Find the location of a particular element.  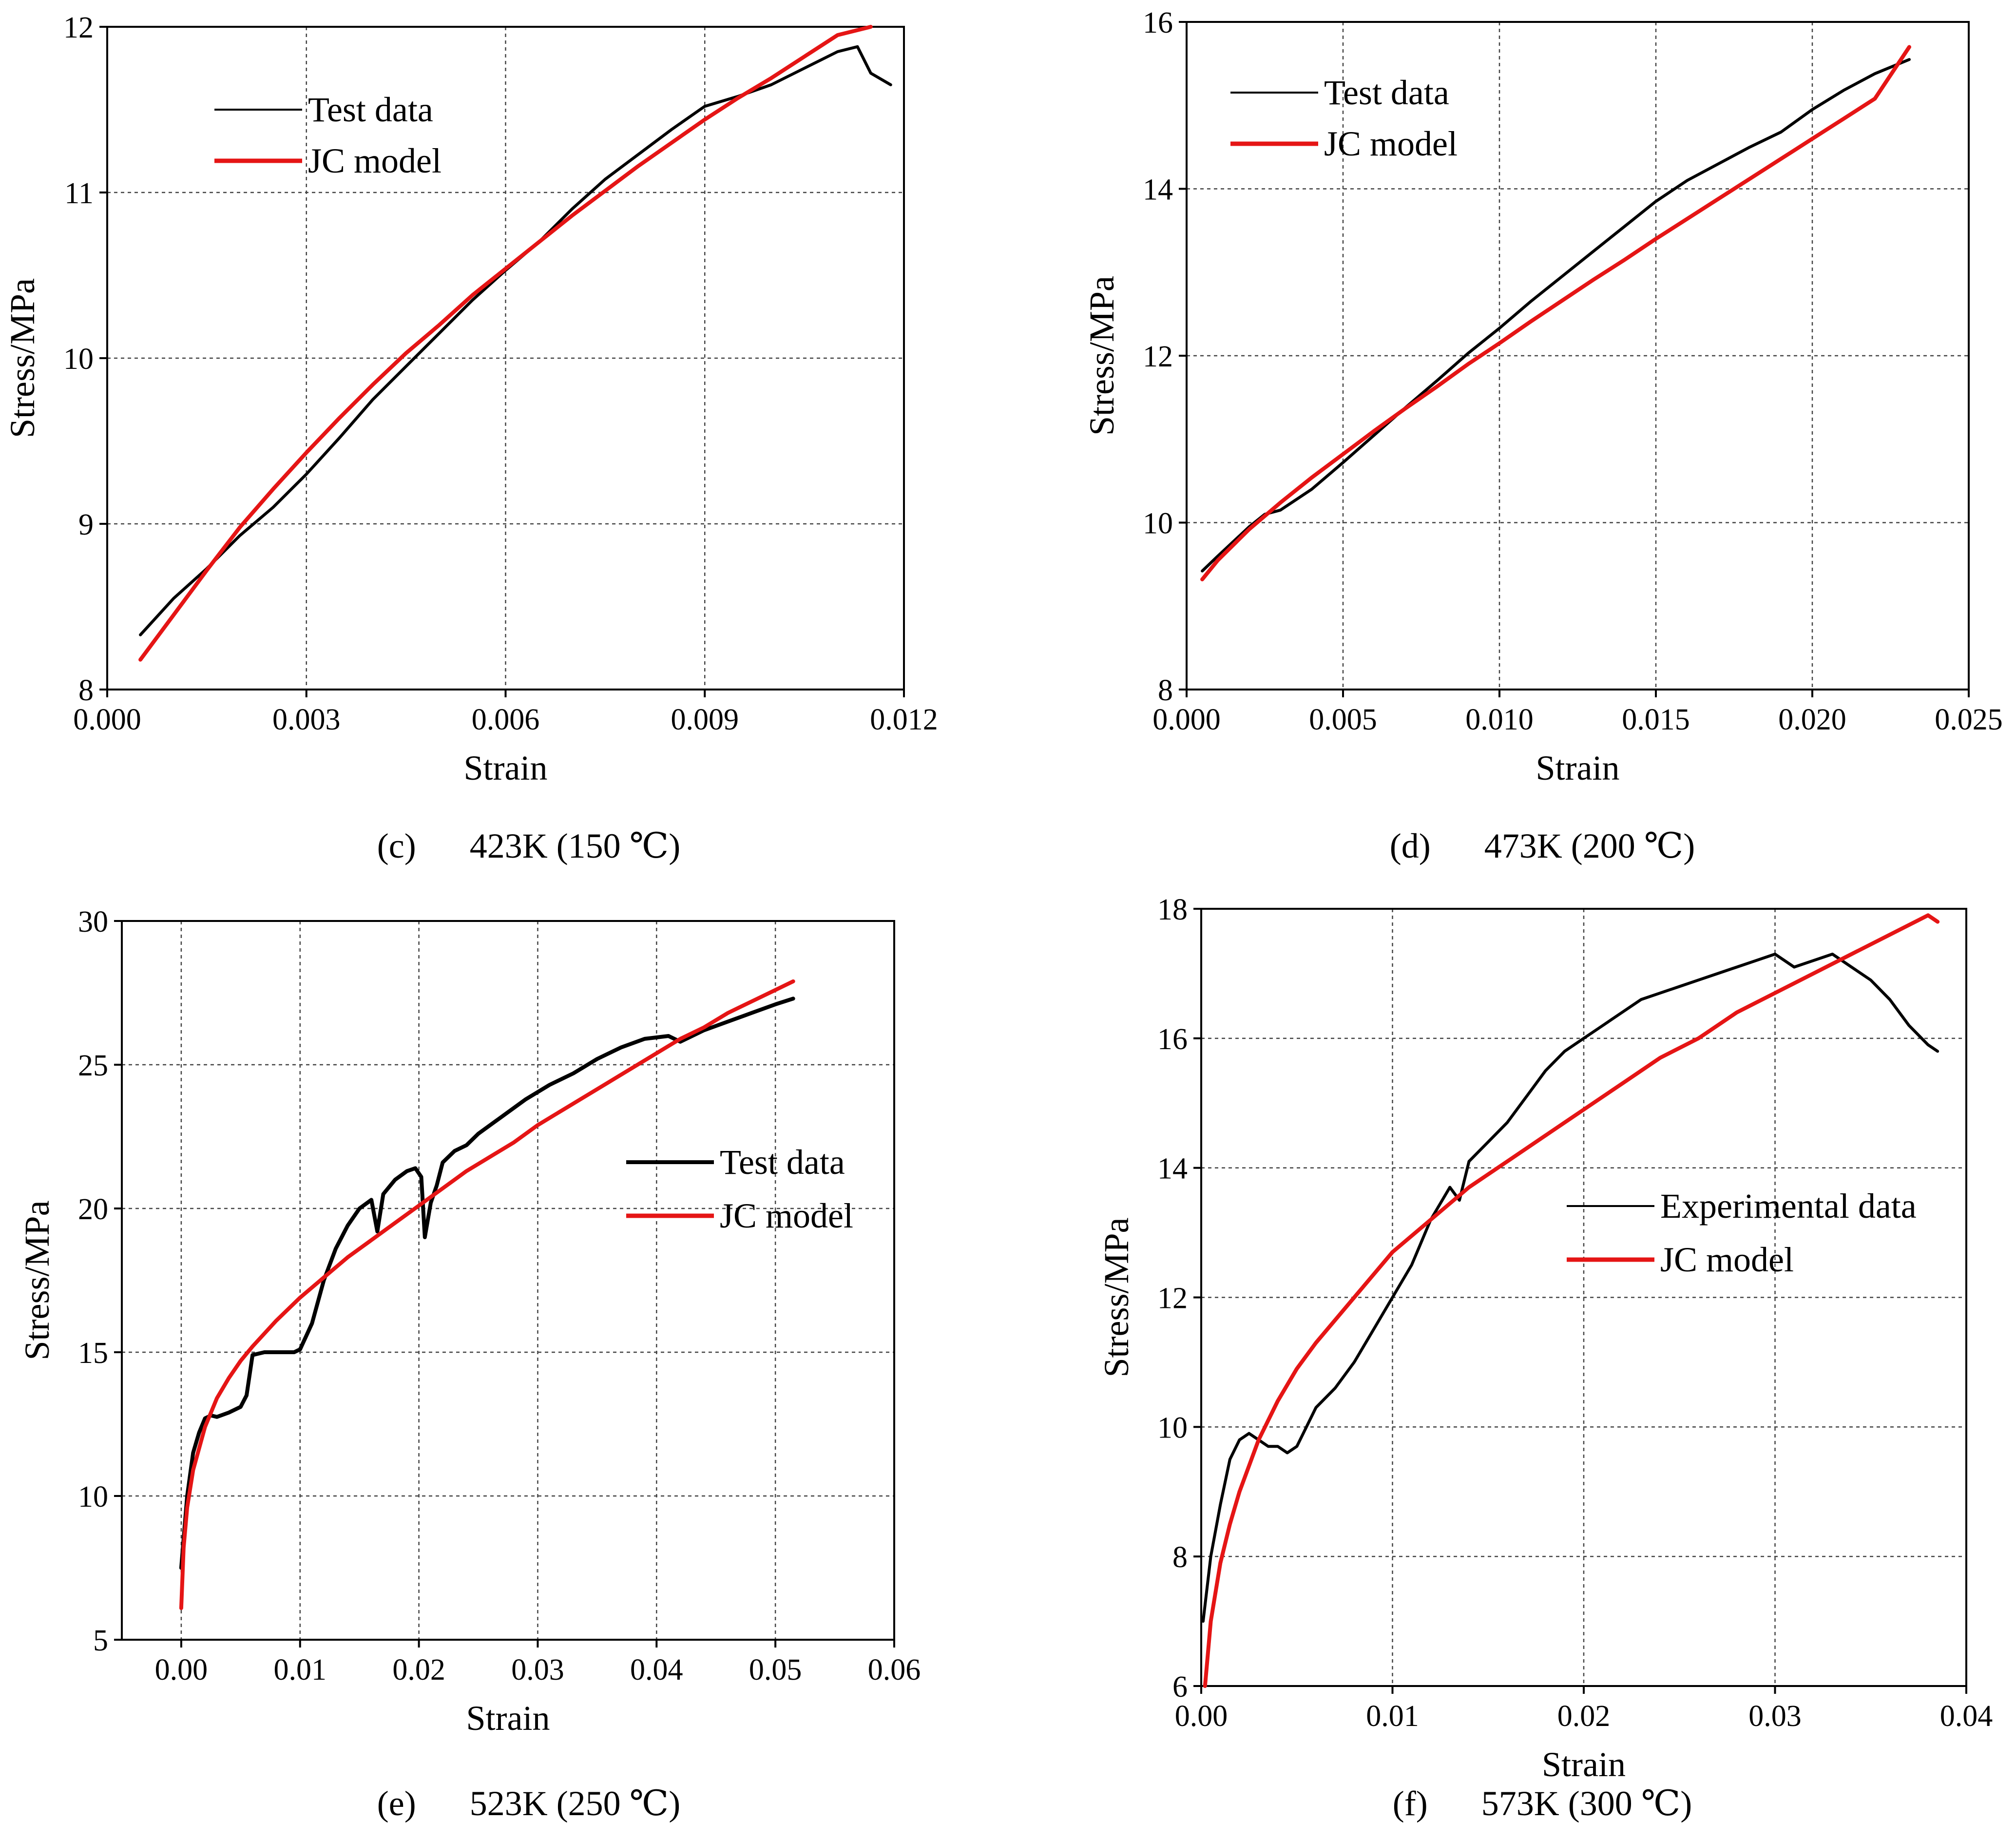

panel-caption: (f) 573K (300 ℃) is located at coordinates (1543, 1803).